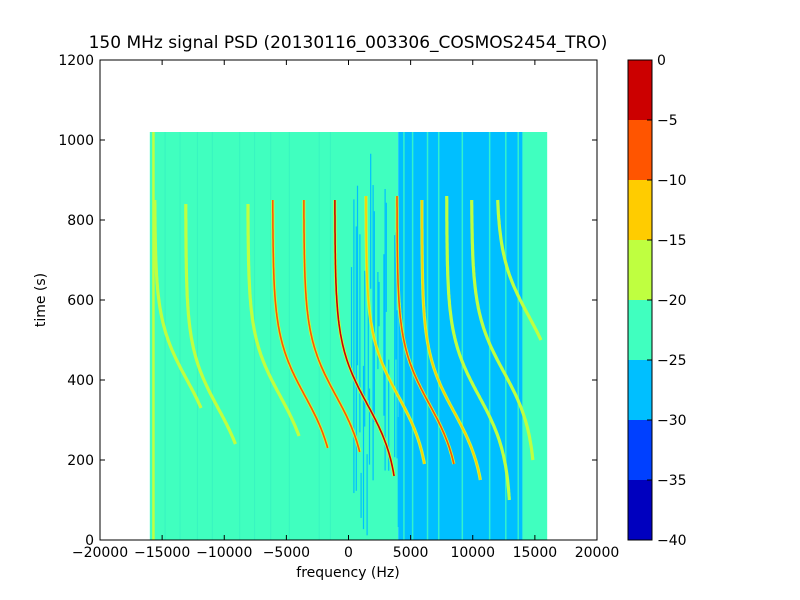 Image resolution: width=800 pixels, height=600 pixels. What do you see at coordinates (76, 61) in the screenshot?
I see `y-tick-label: 1200` at bounding box center [76, 61].